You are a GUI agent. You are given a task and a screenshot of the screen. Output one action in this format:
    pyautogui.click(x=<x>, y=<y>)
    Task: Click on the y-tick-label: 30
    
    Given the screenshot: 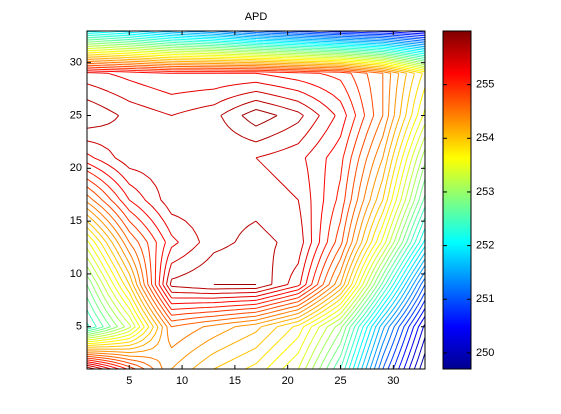 What is the action you would take?
    pyautogui.click(x=76, y=63)
    